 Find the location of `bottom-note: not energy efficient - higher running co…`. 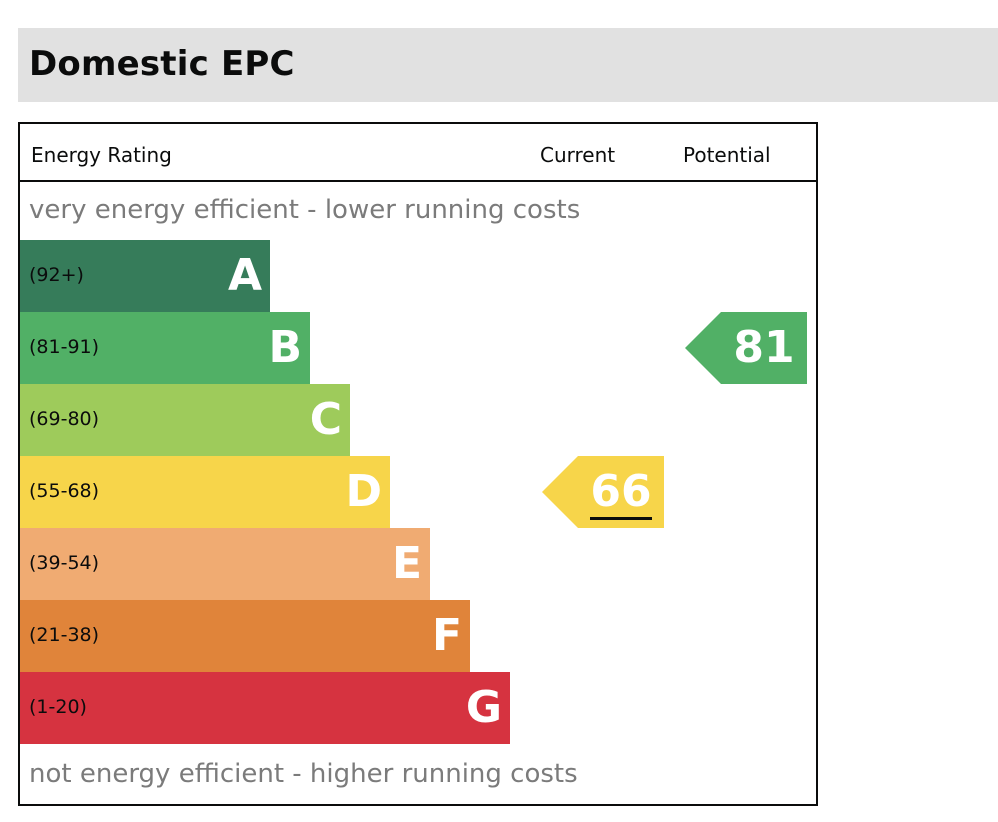

bottom-note: not energy efficient - higher running co… is located at coordinates (303, 774).